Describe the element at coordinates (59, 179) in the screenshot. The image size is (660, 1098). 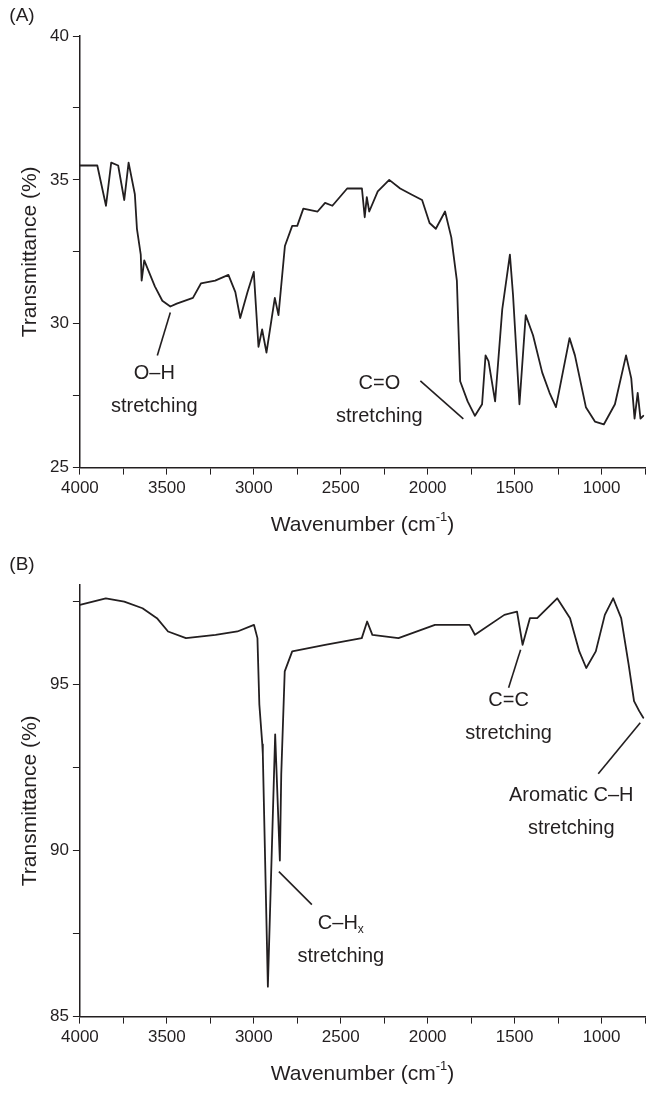
I see `y-tick-label: 35` at that location.